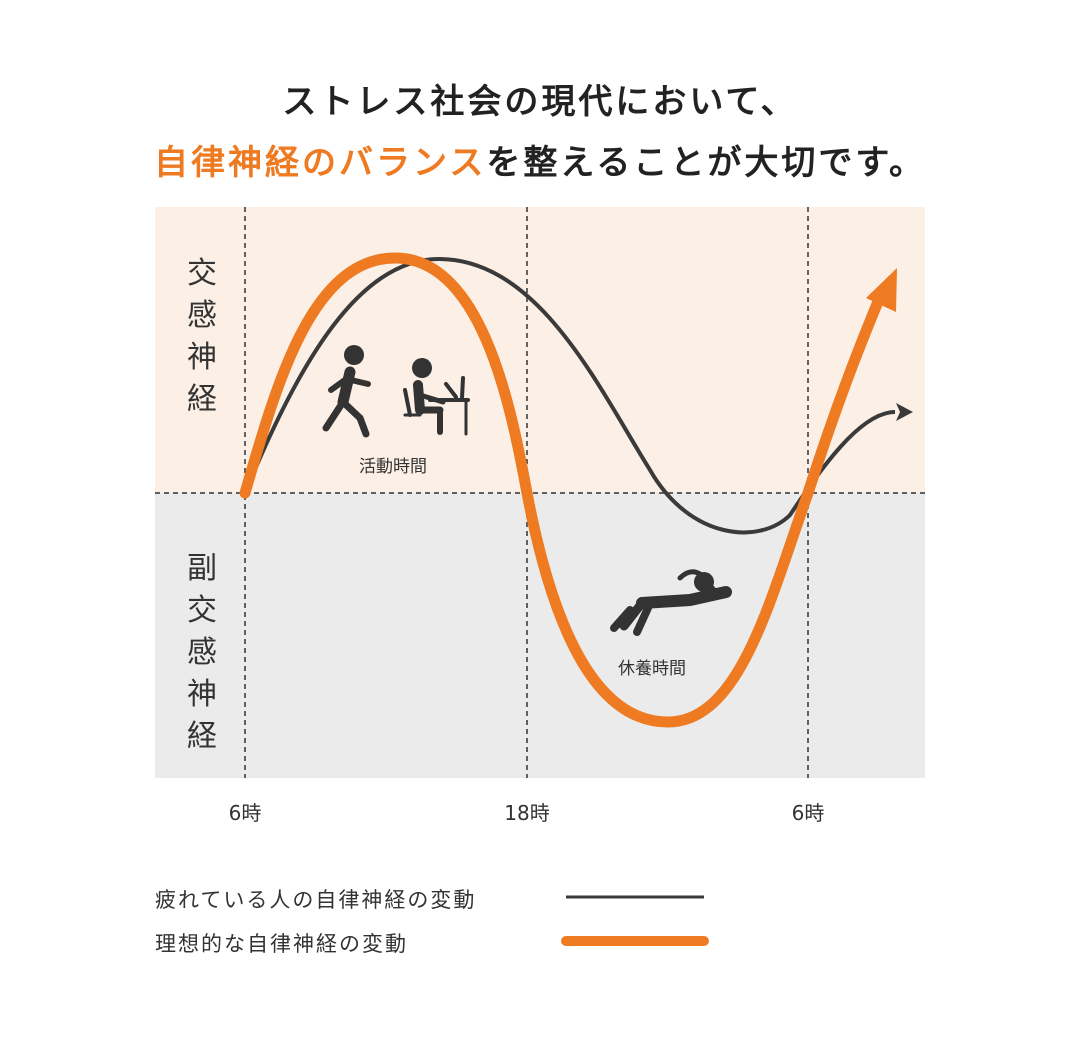 The image size is (1080, 1053). I want to click on legend-label-tired: 疲れている人の自律神経の変動, so click(316, 900).